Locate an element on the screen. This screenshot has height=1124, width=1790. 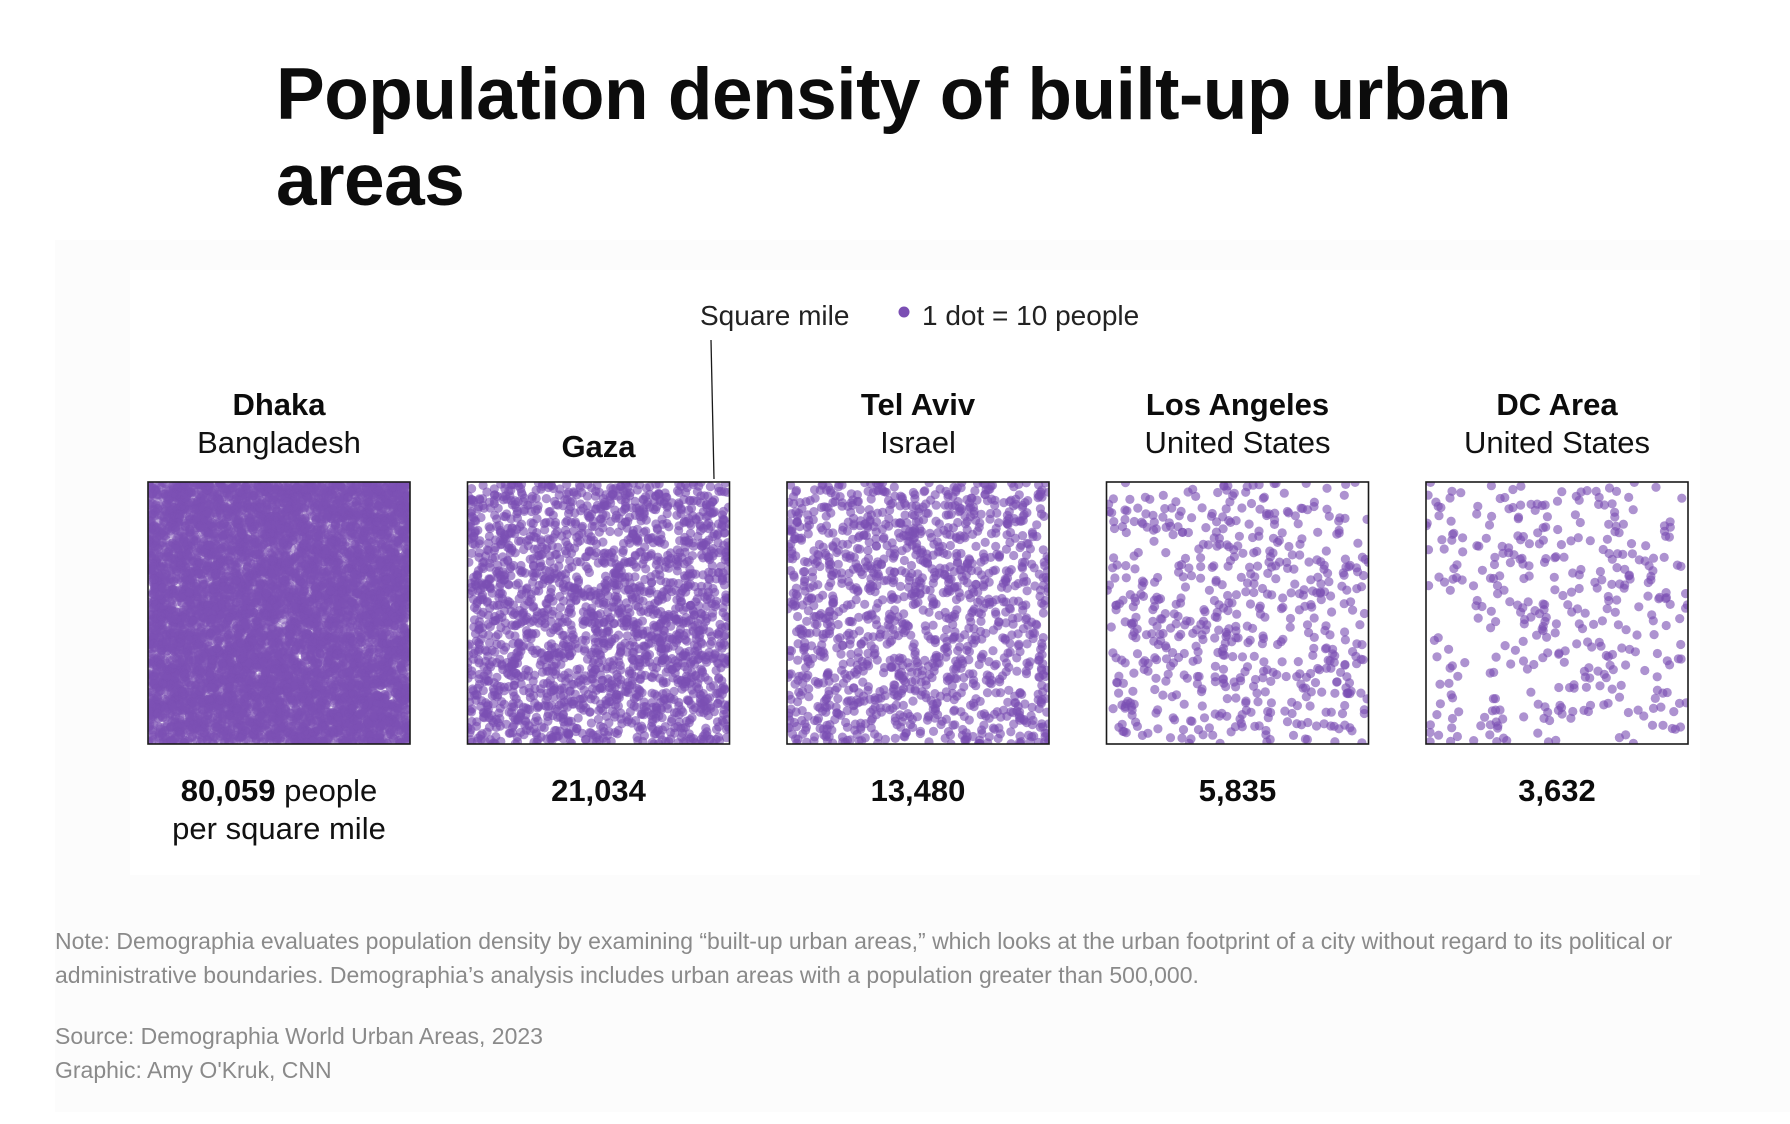
legend: Square mile 1 dot = 10 people is located at coordinates (919, 390).